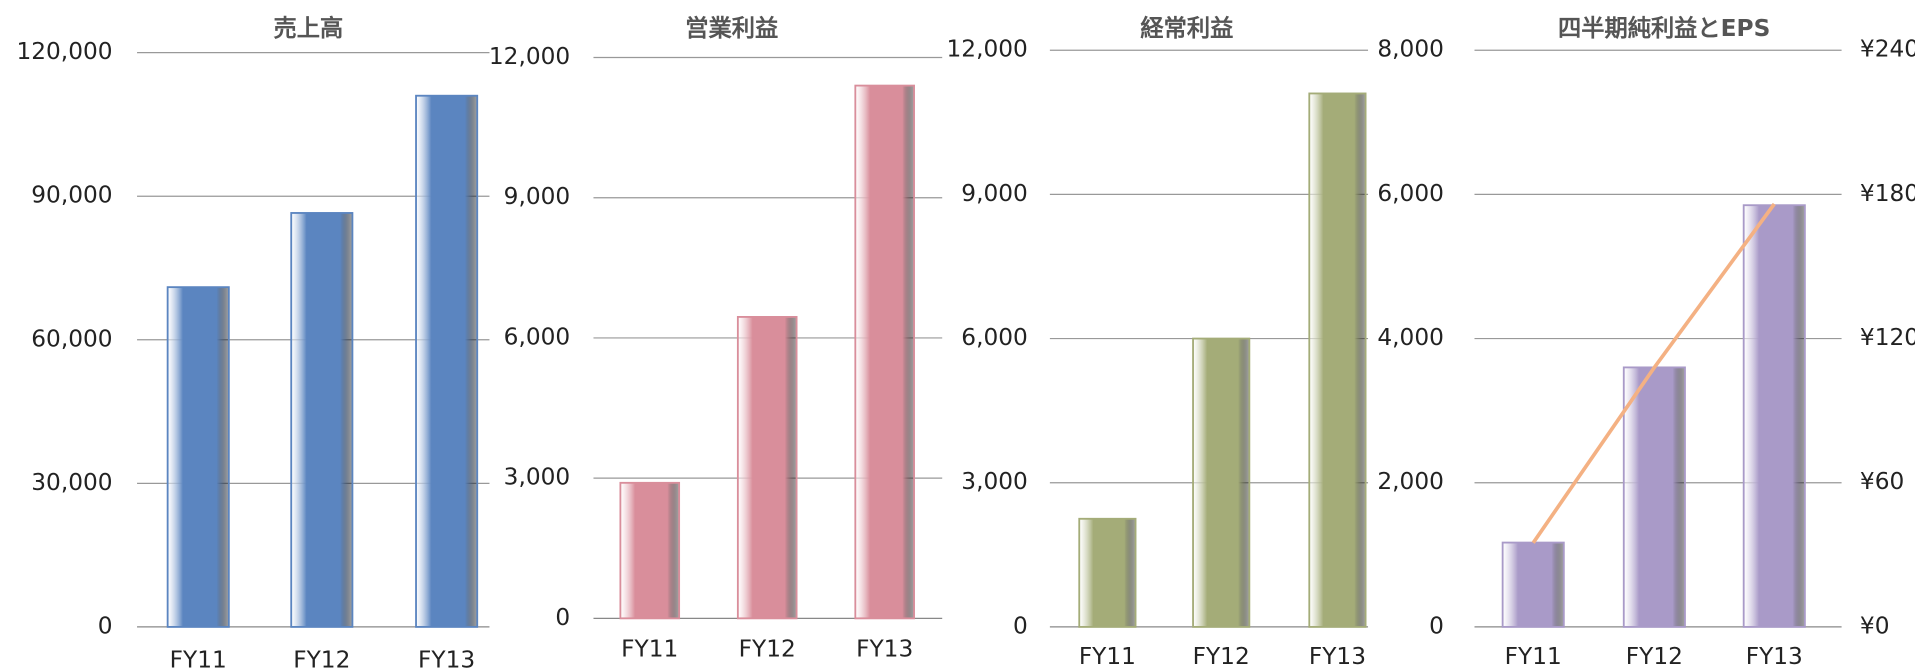 This screenshot has width=1915, height=671. What do you see at coordinates (1882, 481) in the screenshot?
I see `y2-tick-label: ¥60` at bounding box center [1882, 481].